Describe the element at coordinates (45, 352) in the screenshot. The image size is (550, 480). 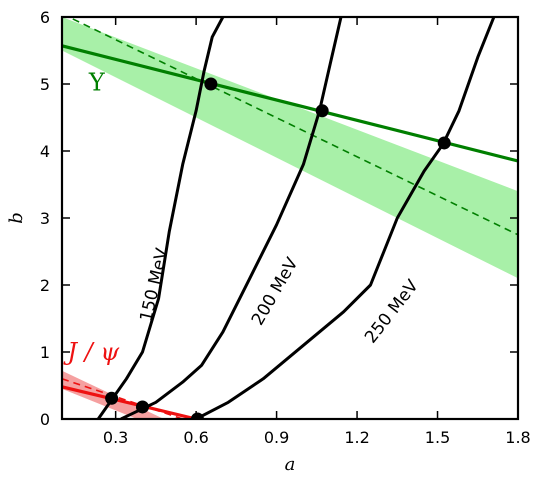
I see `y-tick-label: 1` at that location.